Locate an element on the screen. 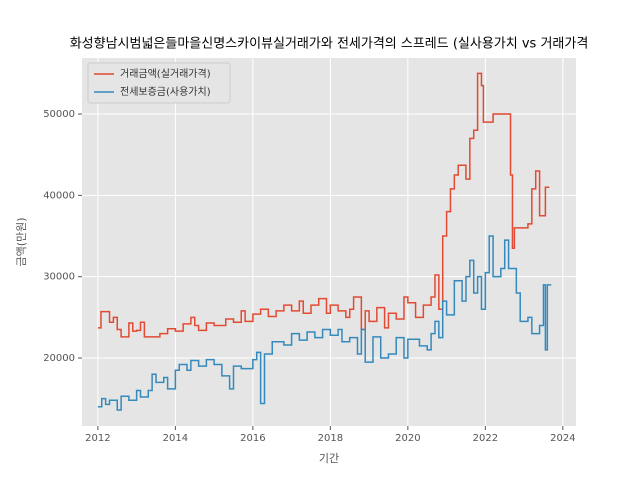  x-axis-label: 기간 is located at coordinates (329, 458).